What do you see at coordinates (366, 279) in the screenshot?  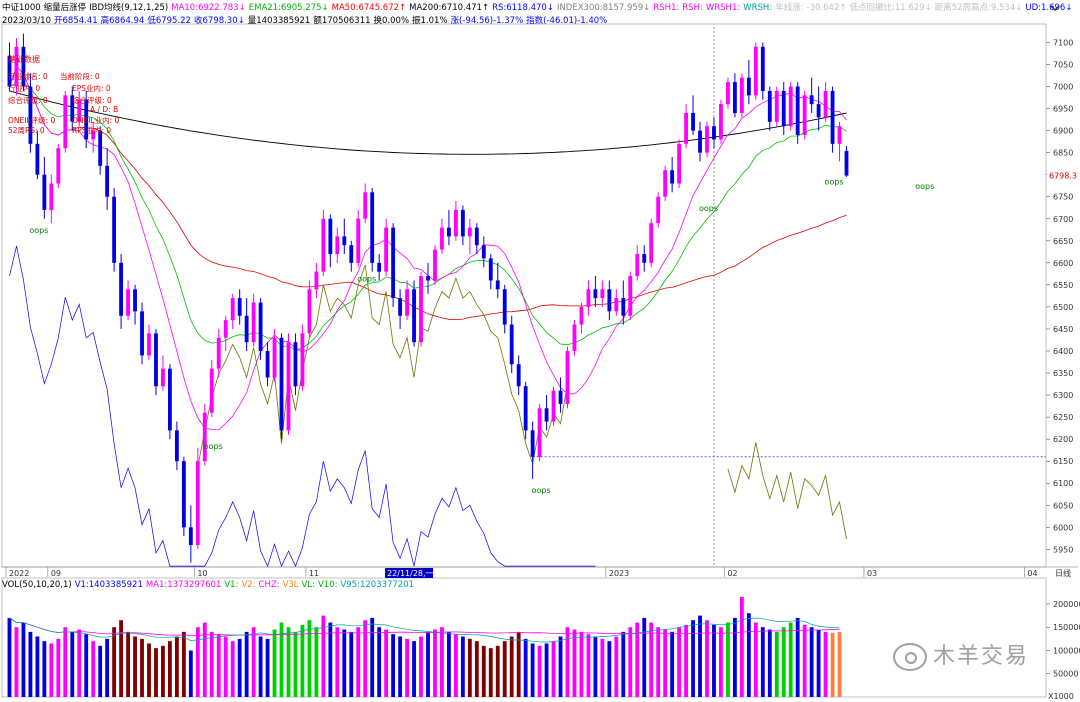 I see `oops-label-2: oops` at bounding box center [366, 279].